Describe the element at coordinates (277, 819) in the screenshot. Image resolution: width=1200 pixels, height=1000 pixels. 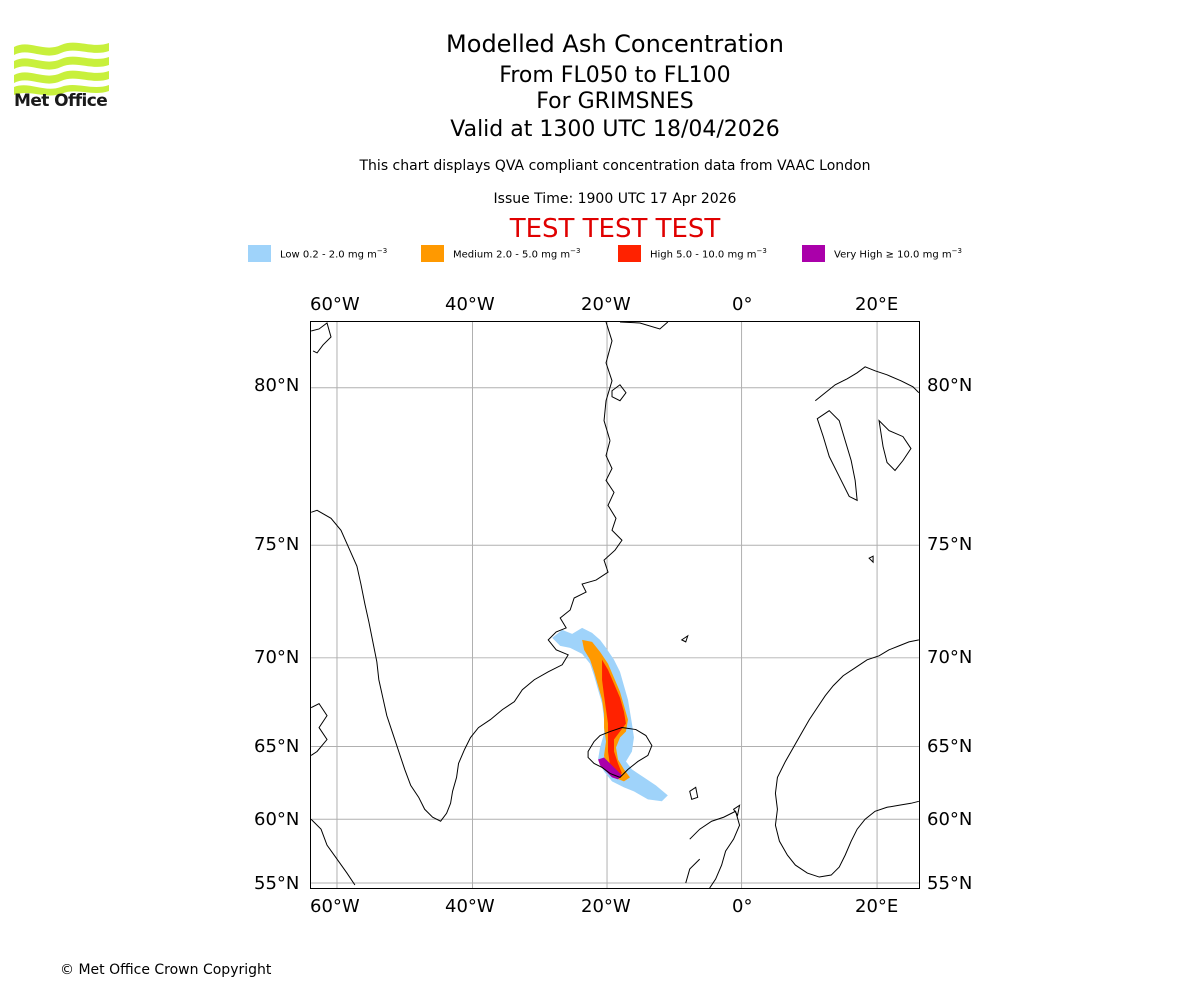
I see `lat-tick-left-60n: 60°N` at that location.